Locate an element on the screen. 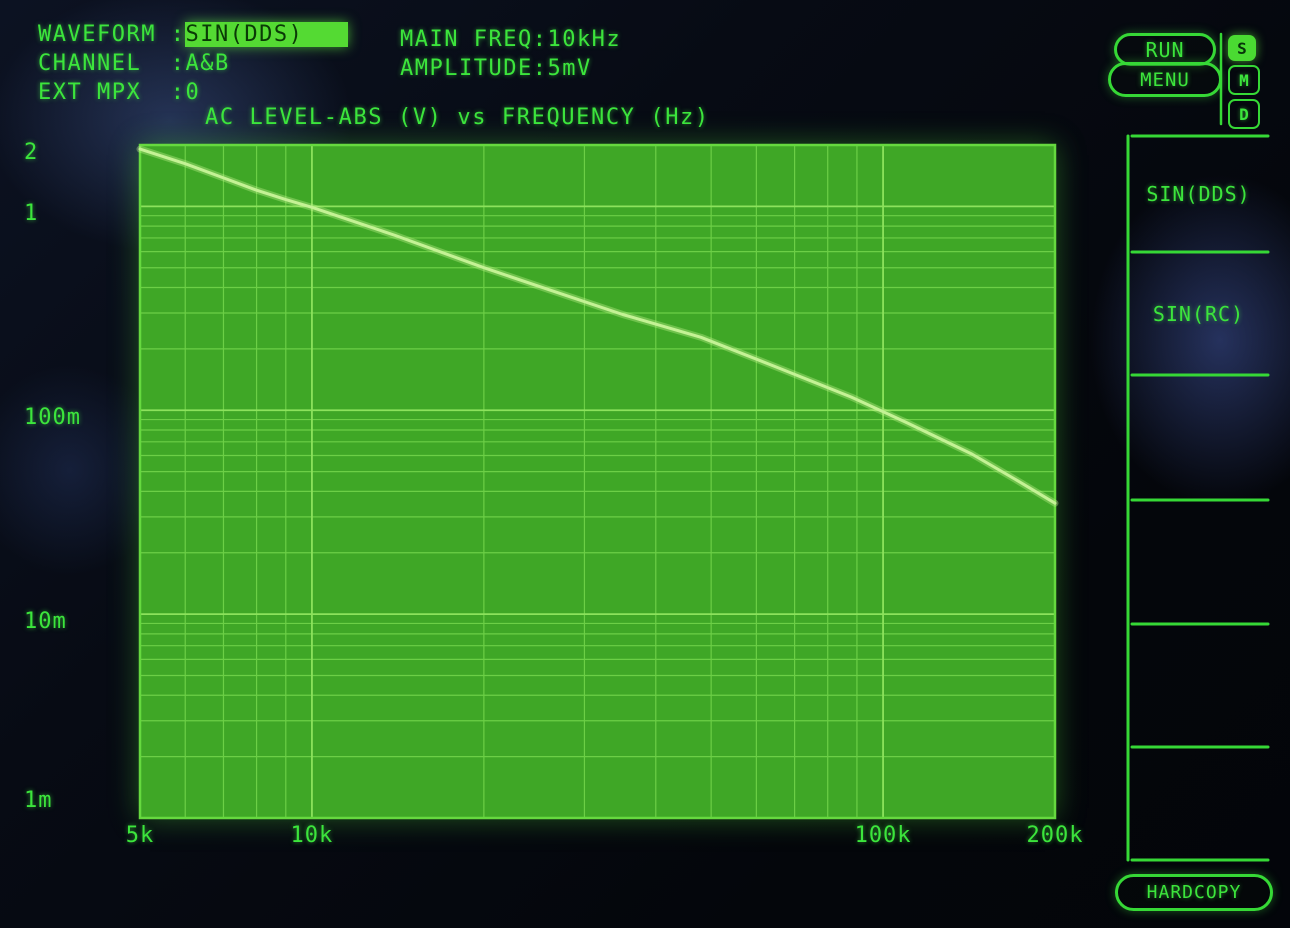 This screenshot has width=1290, height=928. menu-button: MENU is located at coordinates (1165, 79).